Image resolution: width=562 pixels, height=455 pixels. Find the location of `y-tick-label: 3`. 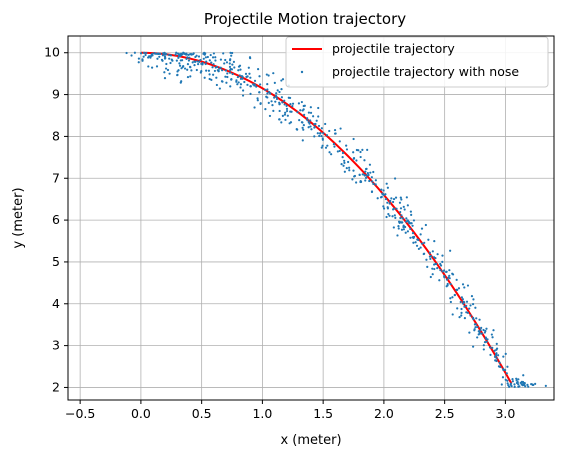

y-tick-label: 3 is located at coordinates (56, 345).